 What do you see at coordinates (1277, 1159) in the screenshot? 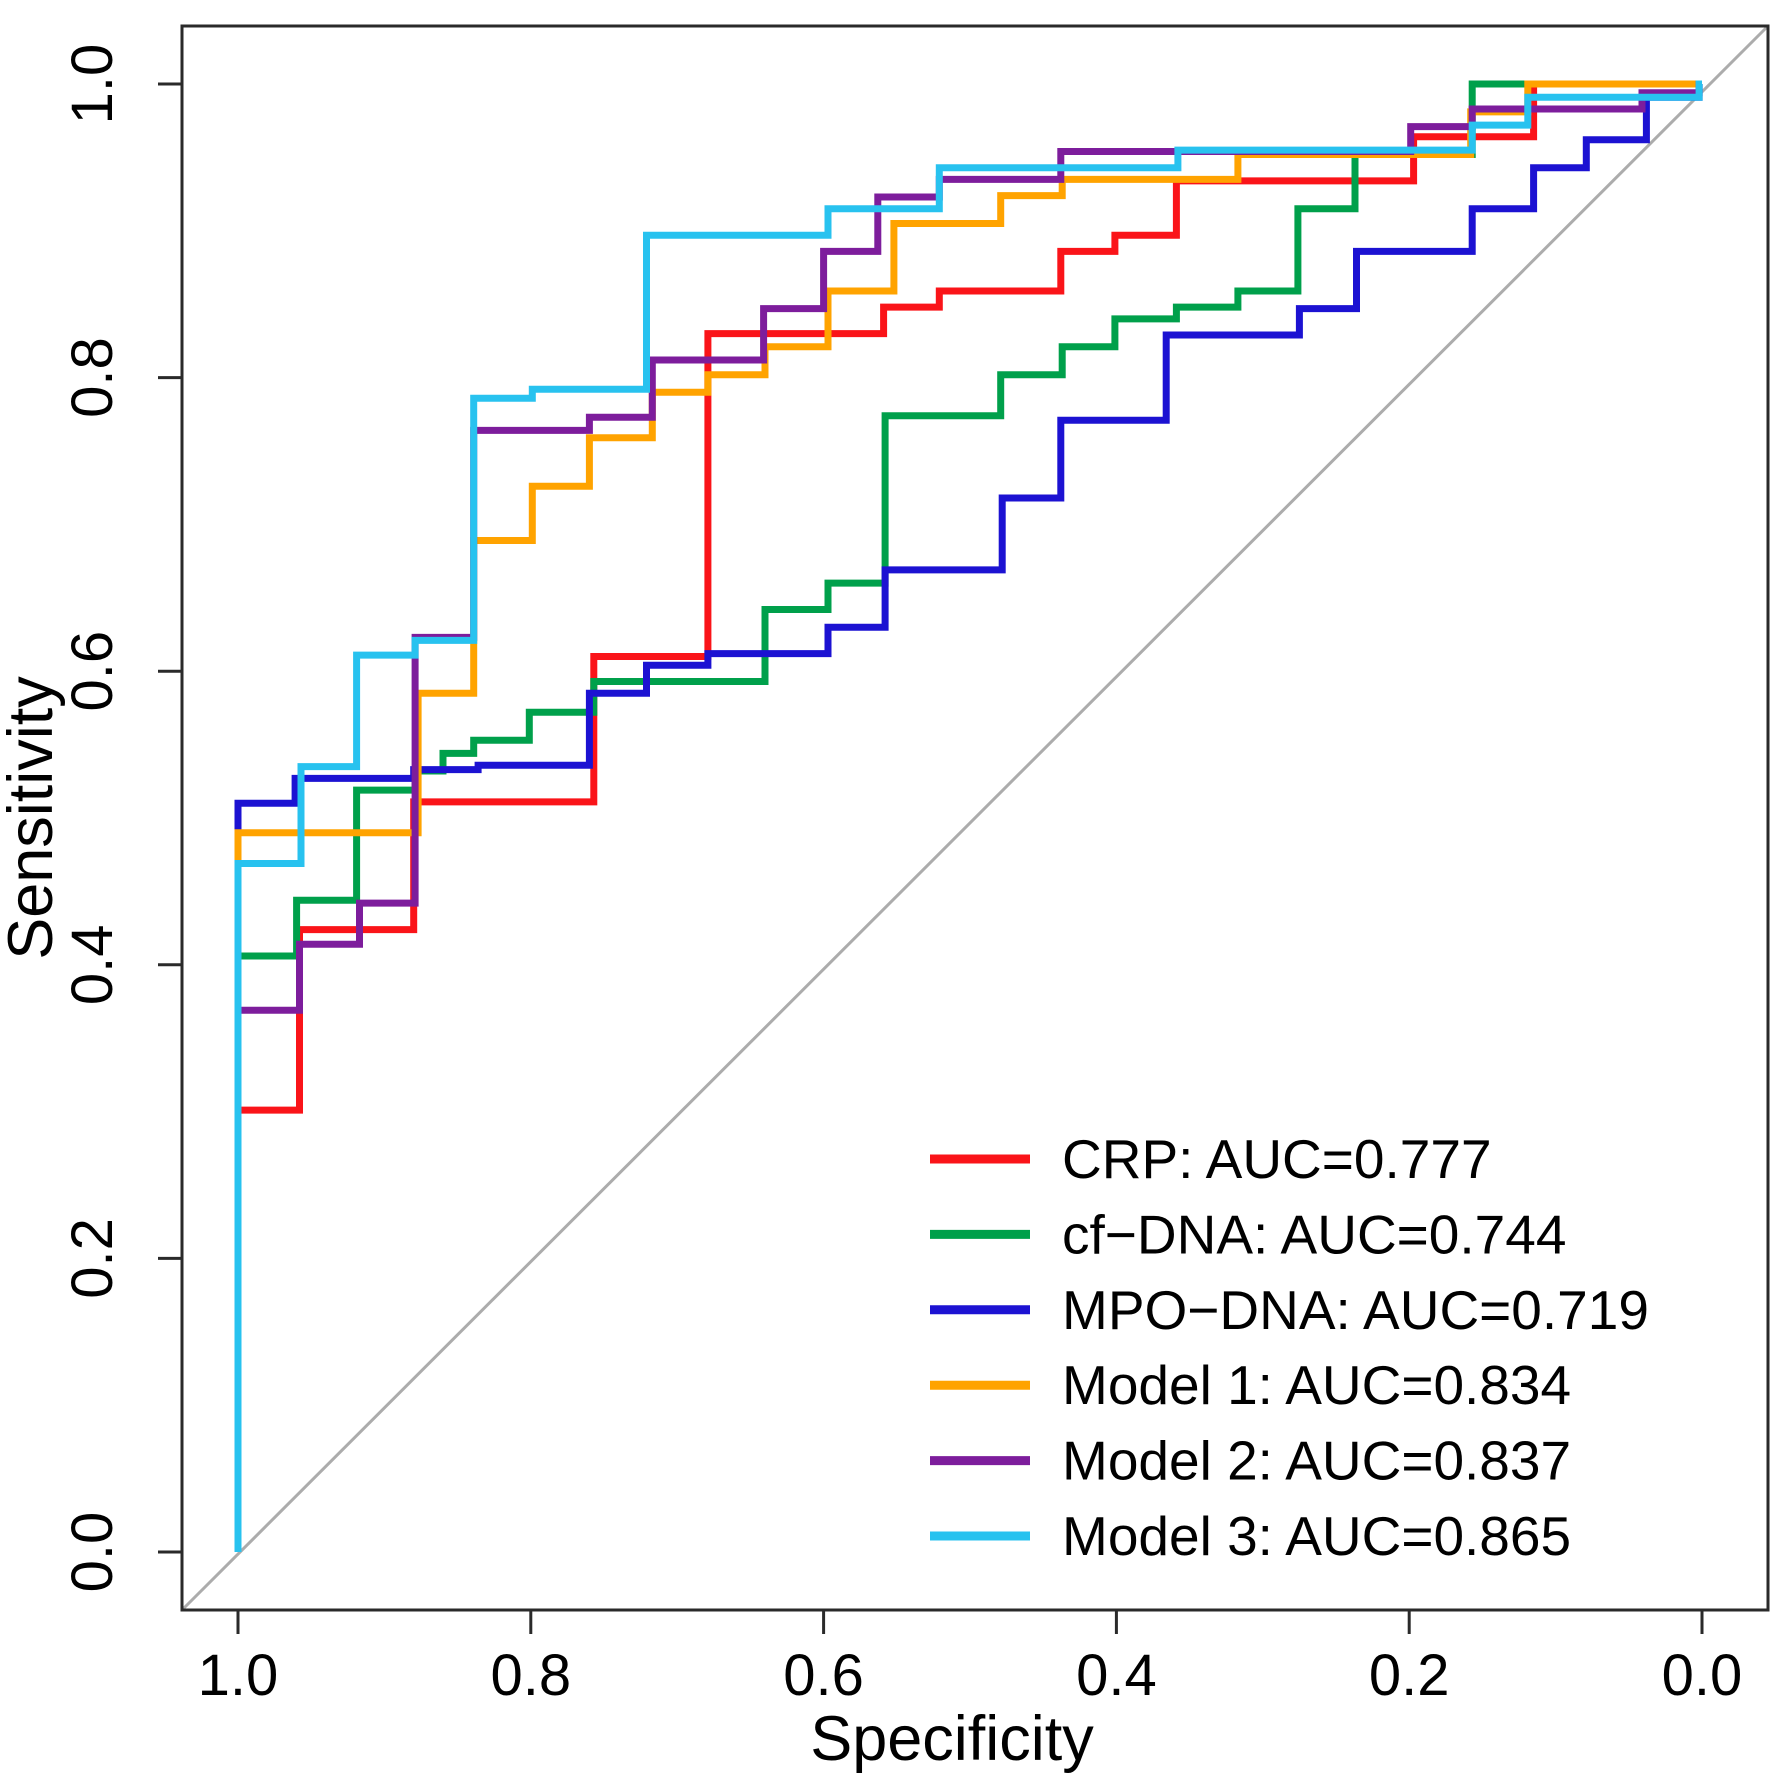
I see `legend-label: CRP: AUC=0.777` at bounding box center [1277, 1159].